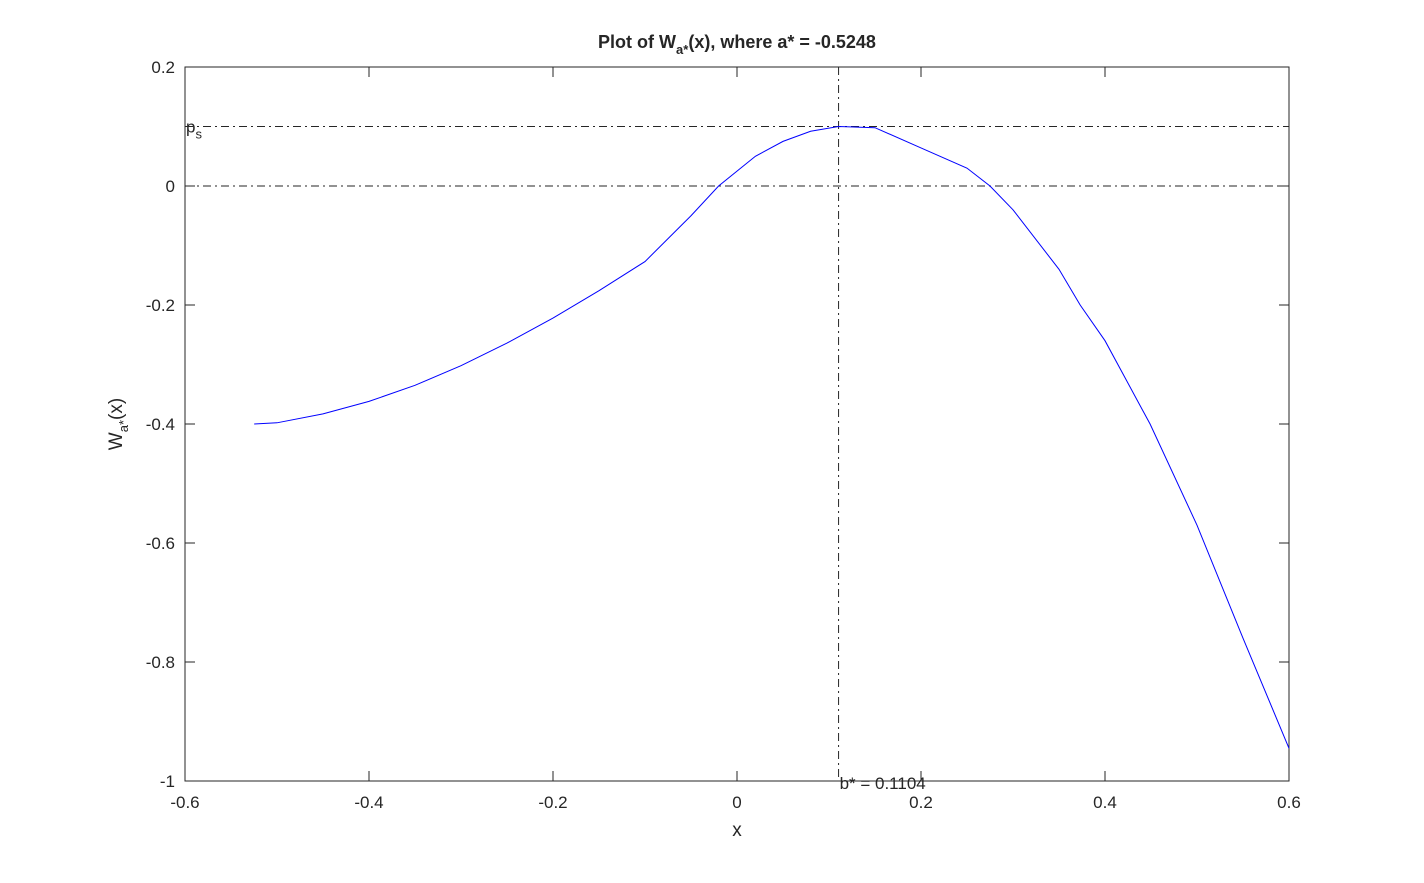 The width and height of the screenshot is (1424, 883). I want to click on y-axis-label: Wa*(x), so click(118, 424).